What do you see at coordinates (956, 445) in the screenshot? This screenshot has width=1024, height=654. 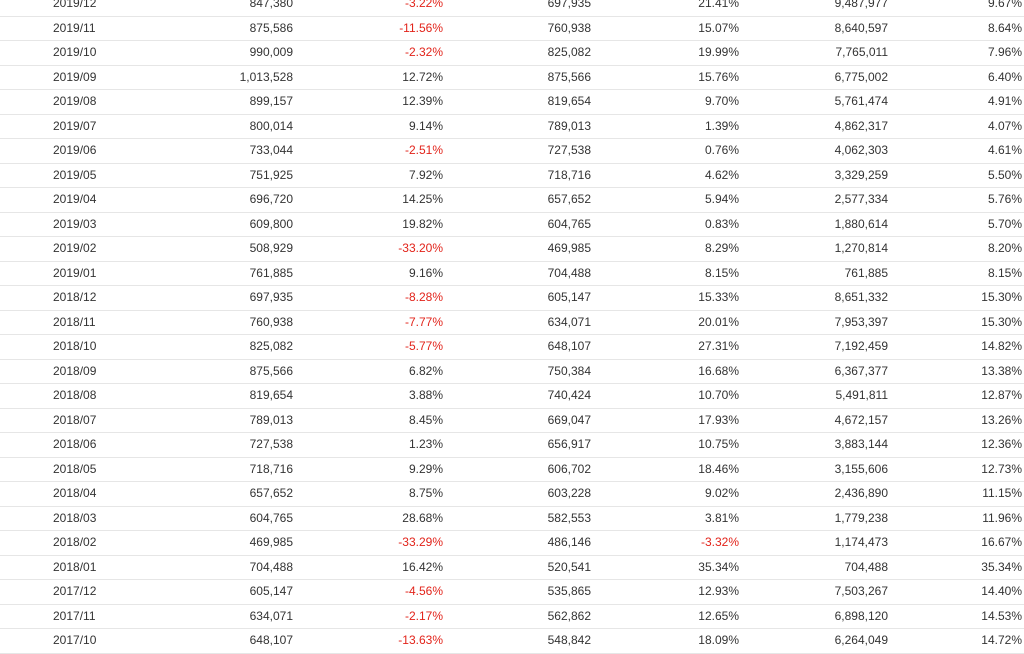 I see `cumulative-growth-cell: 12.36%` at bounding box center [956, 445].